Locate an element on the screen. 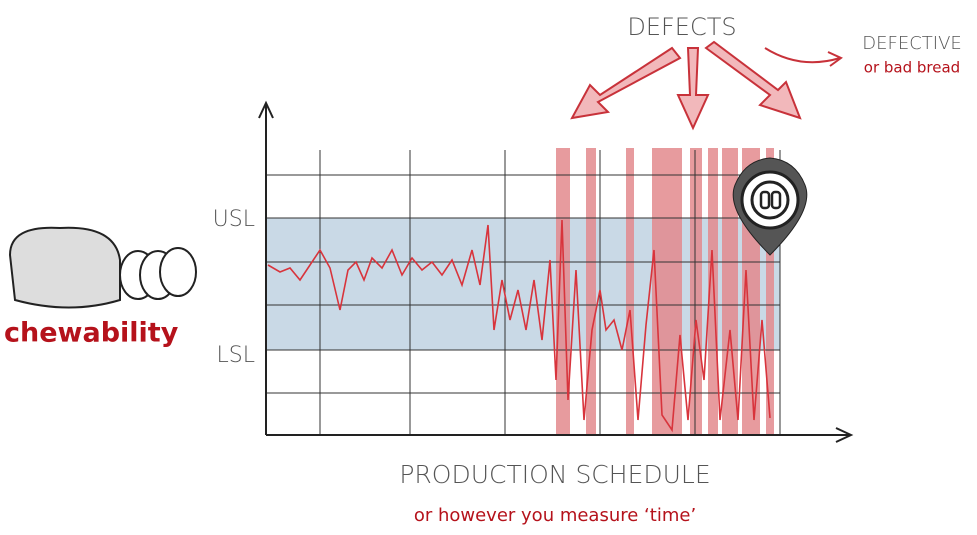  bread-icon is located at coordinates (102, 267).